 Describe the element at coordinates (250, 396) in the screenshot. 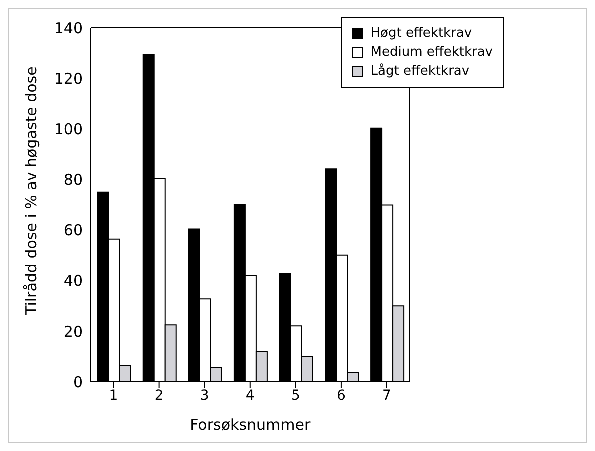

I see `x-tick-label: 4` at that location.